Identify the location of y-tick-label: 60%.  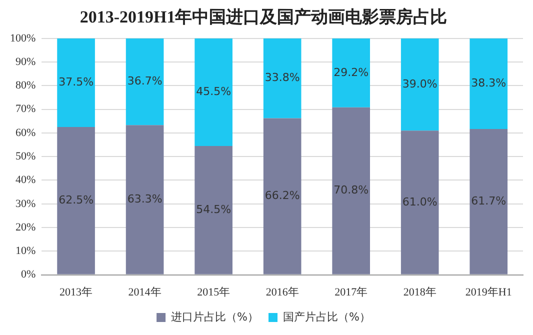
(25, 132).